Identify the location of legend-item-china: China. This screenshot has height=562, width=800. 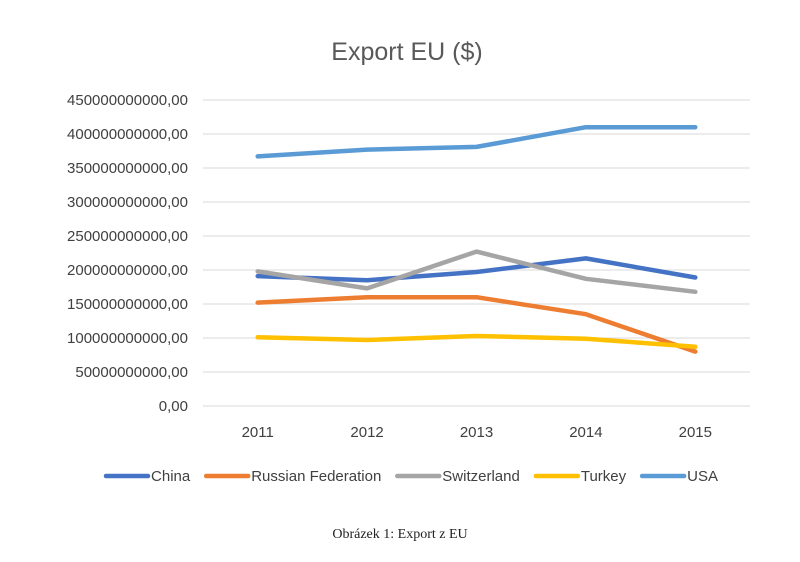
(147, 476).